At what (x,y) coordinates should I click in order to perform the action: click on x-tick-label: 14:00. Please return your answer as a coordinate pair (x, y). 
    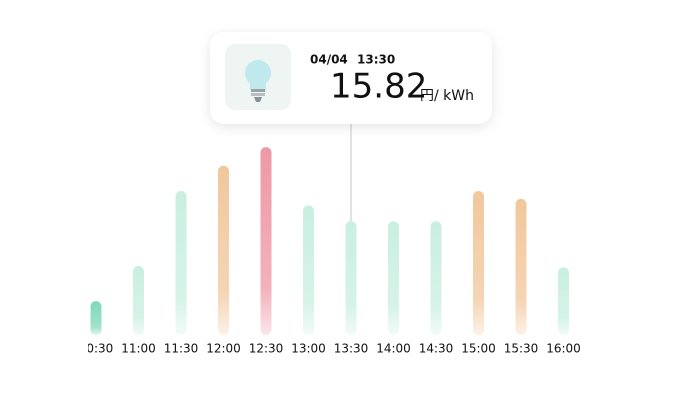
    Looking at the image, I should click on (393, 349).